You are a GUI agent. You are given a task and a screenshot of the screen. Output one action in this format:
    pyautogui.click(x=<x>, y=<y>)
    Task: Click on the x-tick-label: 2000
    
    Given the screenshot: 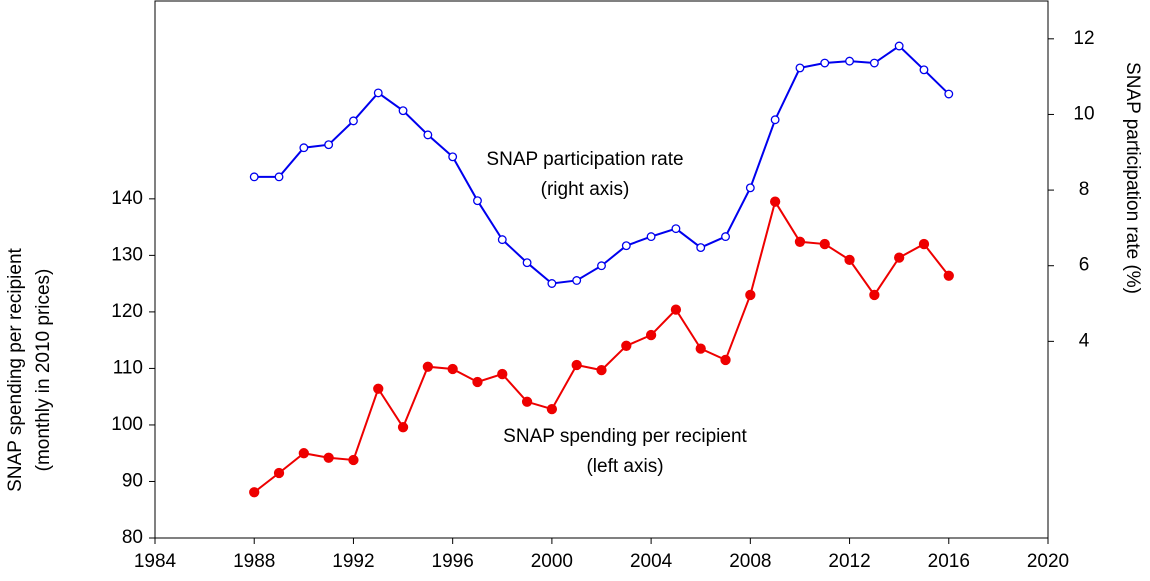 What is the action you would take?
    pyautogui.click(x=552, y=561)
    